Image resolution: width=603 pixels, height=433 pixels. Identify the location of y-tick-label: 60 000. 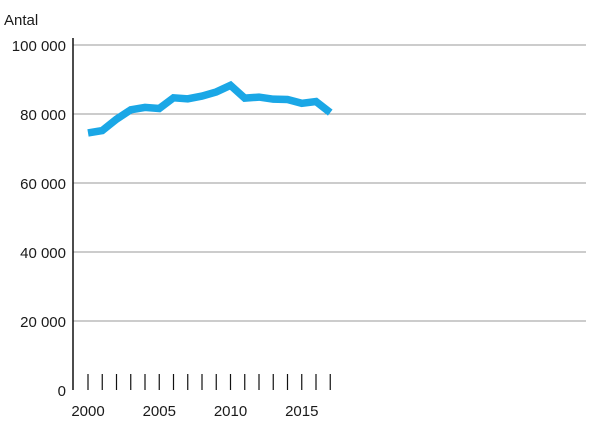
(43, 184).